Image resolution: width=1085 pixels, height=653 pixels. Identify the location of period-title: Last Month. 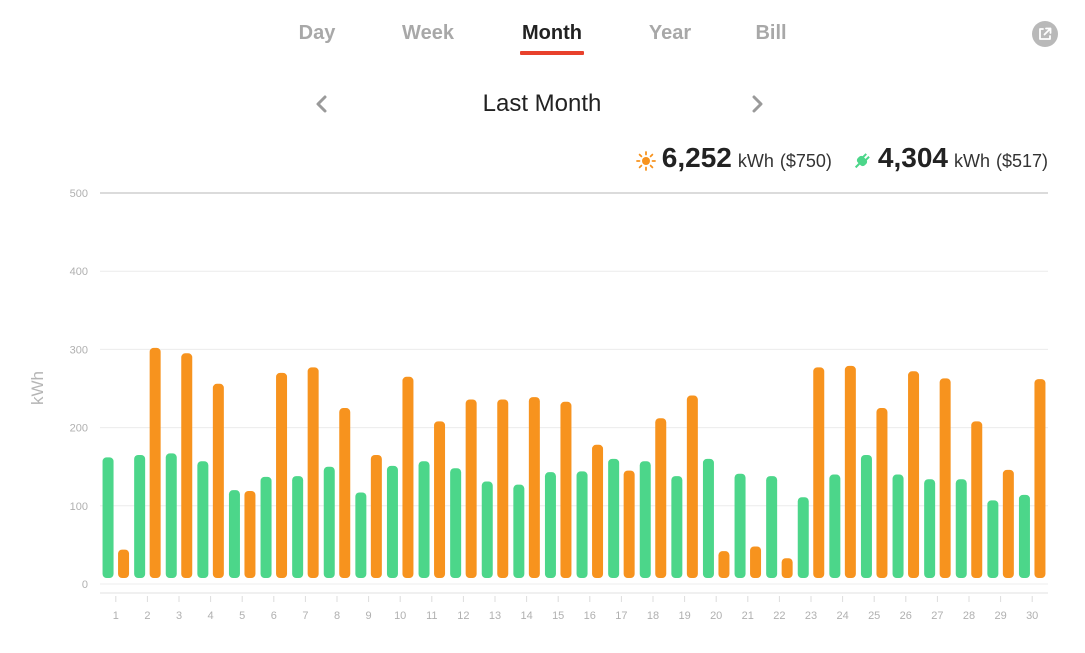
(542, 103).